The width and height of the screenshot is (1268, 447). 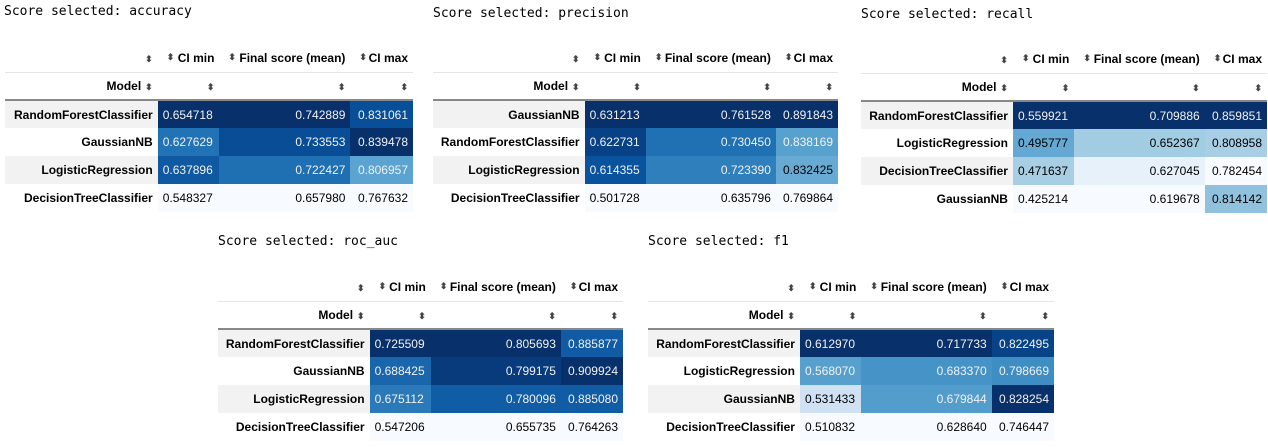 I want to click on model-name-cell: RandomForestClassifier, so click(x=510, y=142).